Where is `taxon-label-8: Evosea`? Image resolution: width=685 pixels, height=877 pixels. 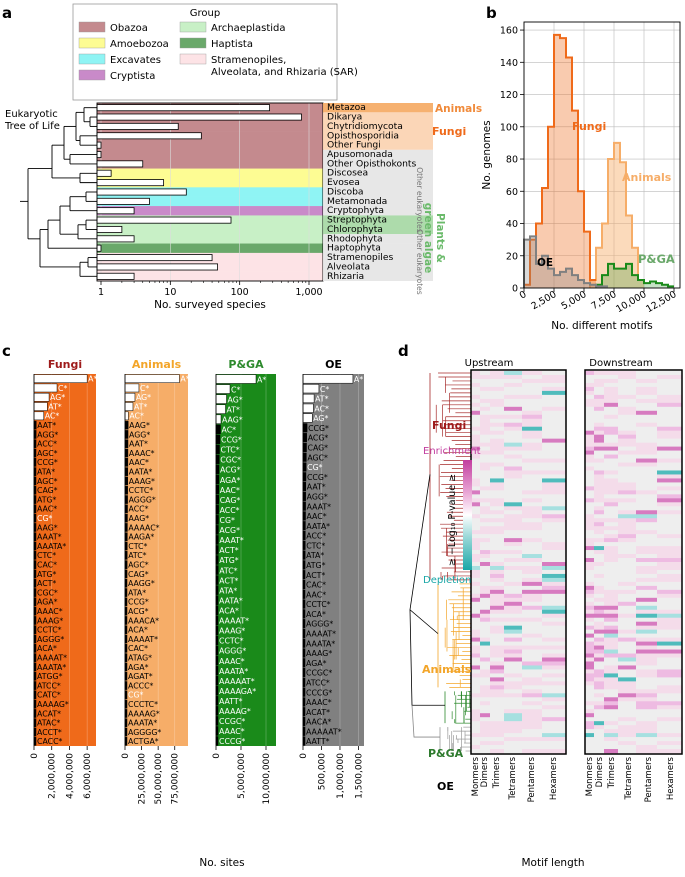 taxon-label-8: Evosea is located at coordinates (343, 182).